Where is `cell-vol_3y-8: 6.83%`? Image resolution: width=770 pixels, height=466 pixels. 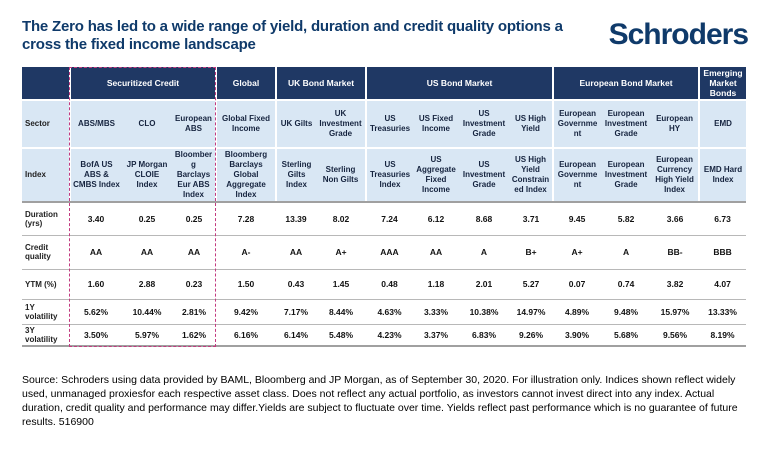
cell-vol_3y-8: 6.83% is located at coordinates (484, 335).